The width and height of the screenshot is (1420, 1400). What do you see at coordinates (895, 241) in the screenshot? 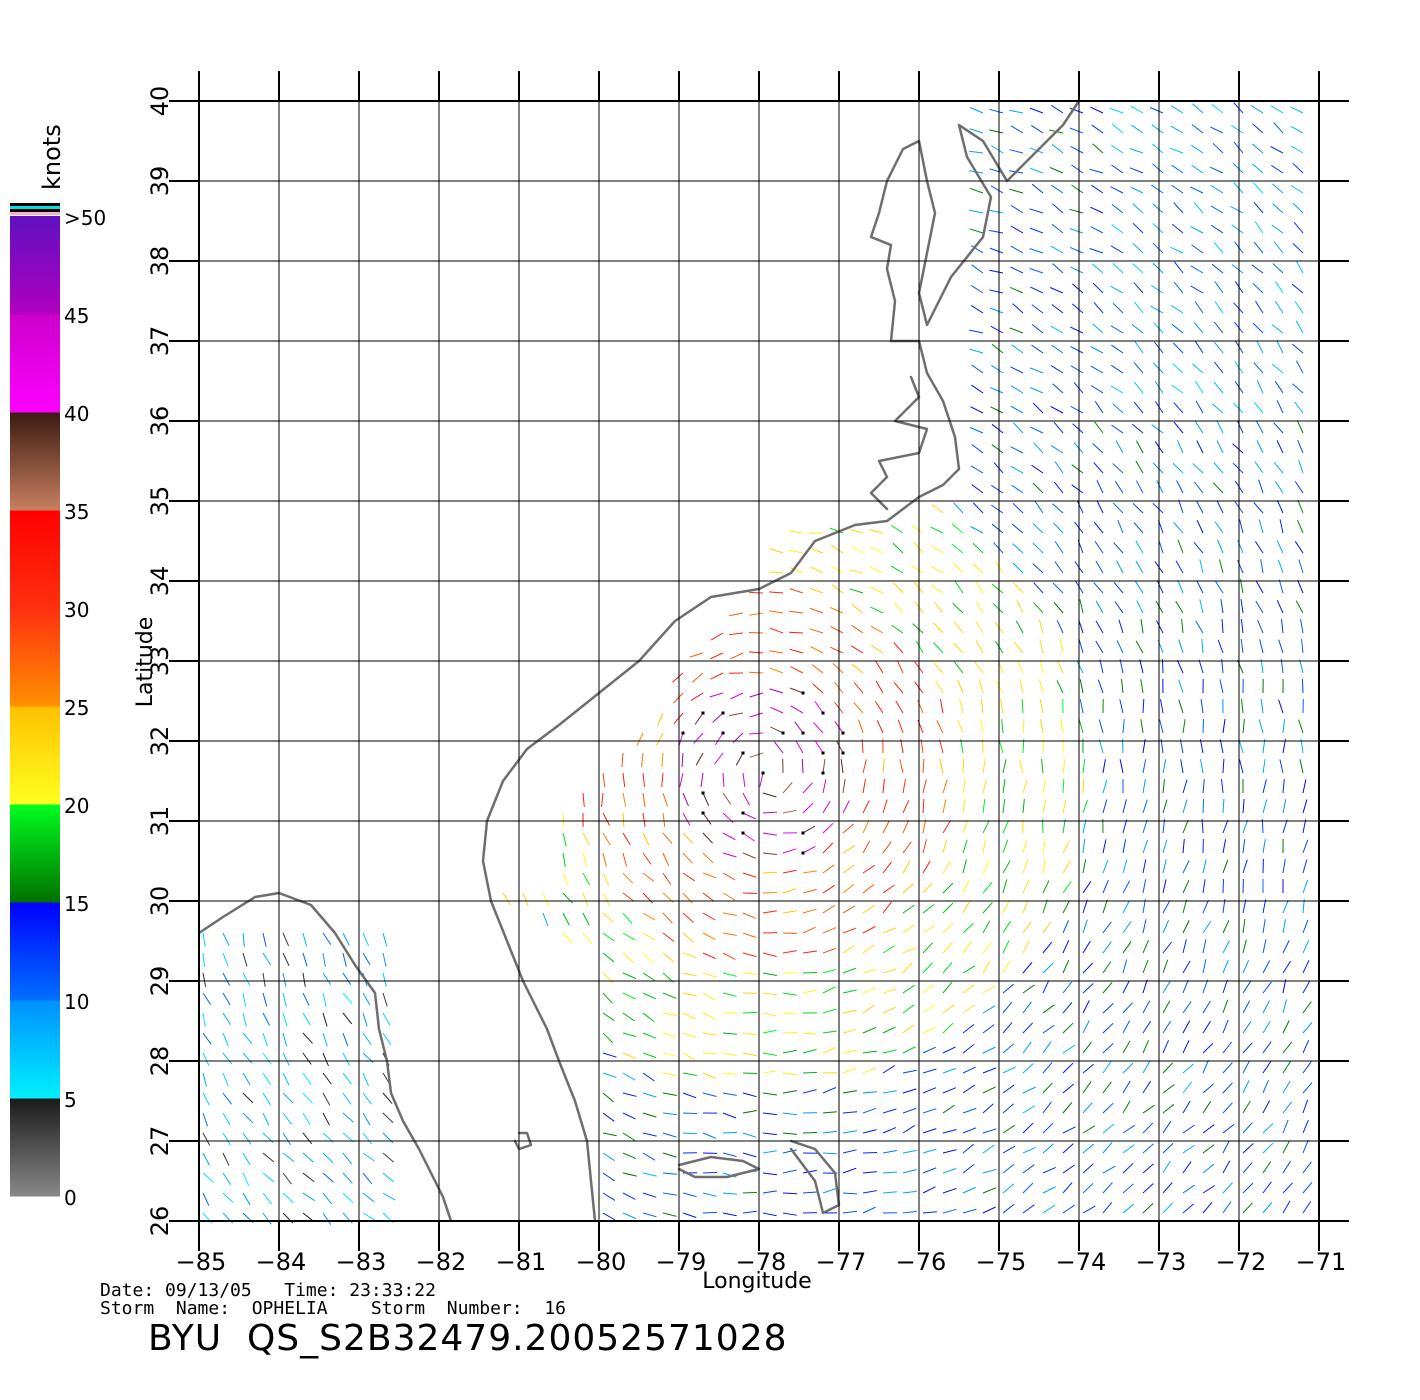
I see `coastline-segment` at bounding box center [895, 241].